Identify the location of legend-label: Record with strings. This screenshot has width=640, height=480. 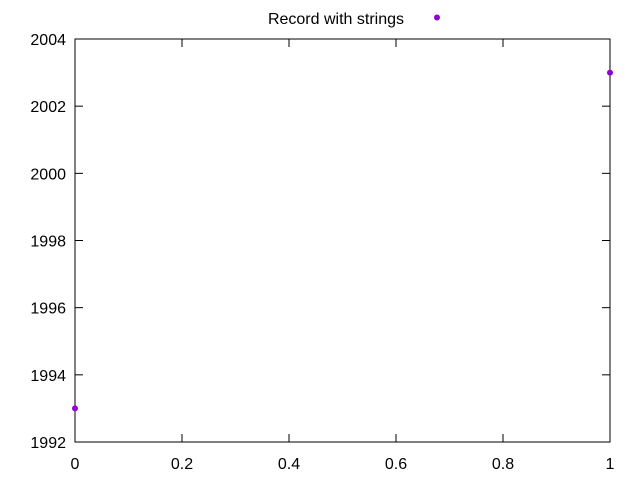
(336, 19).